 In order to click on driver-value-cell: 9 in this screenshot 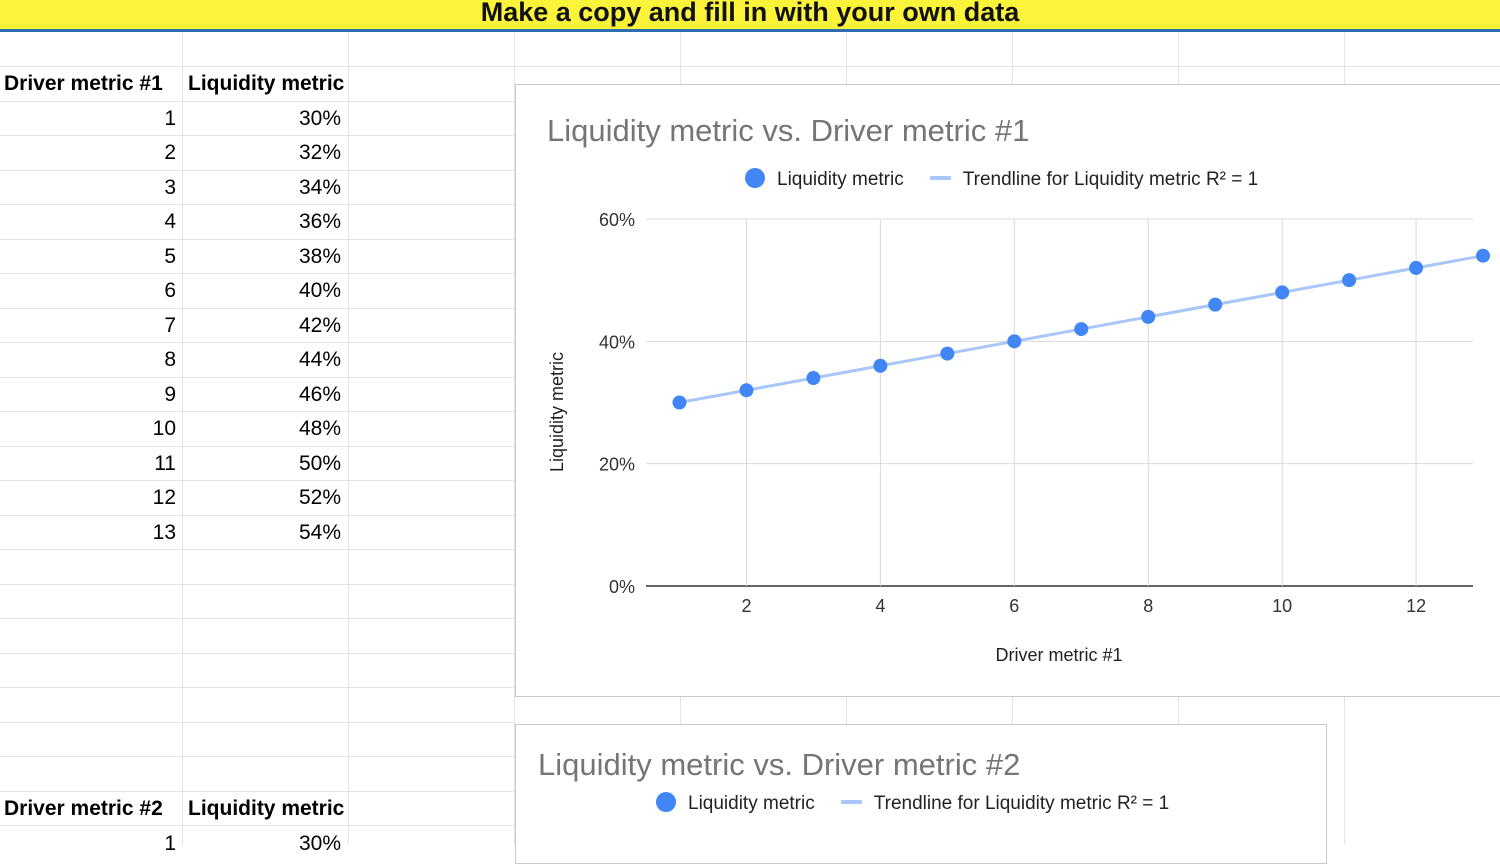, I will do `click(170, 394)`.